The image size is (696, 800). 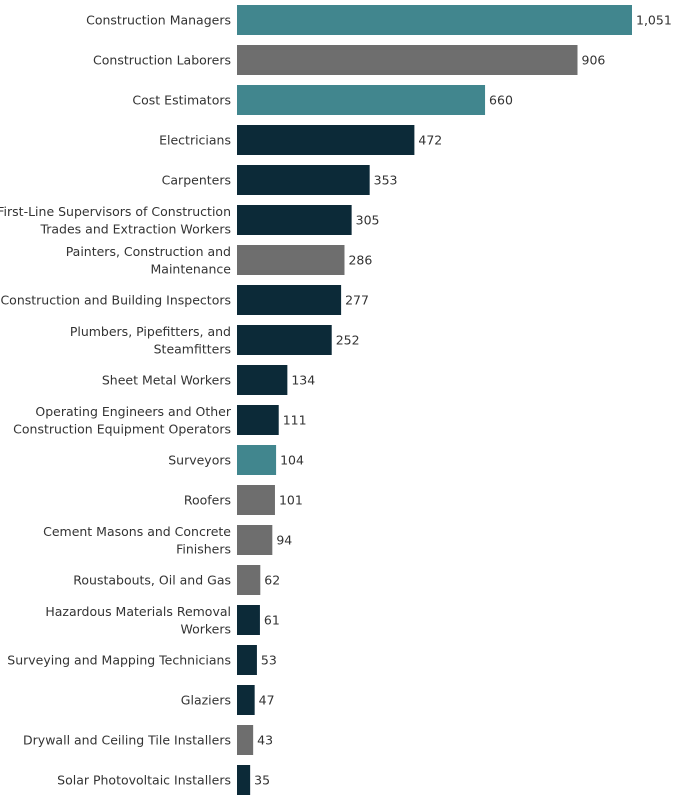 What do you see at coordinates (360, 260) in the screenshot?
I see `bar-value-label: 286` at bounding box center [360, 260].